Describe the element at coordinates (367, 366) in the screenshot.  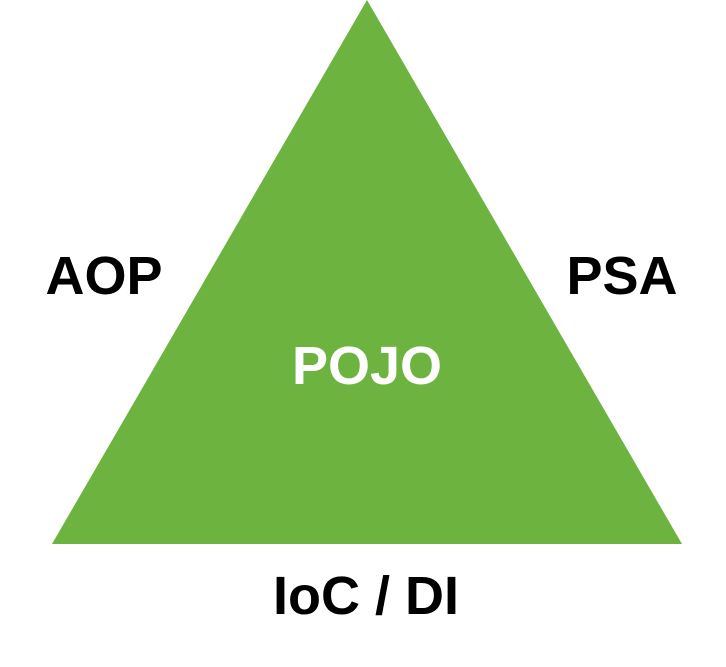
I see `center-label: POJO` at that location.